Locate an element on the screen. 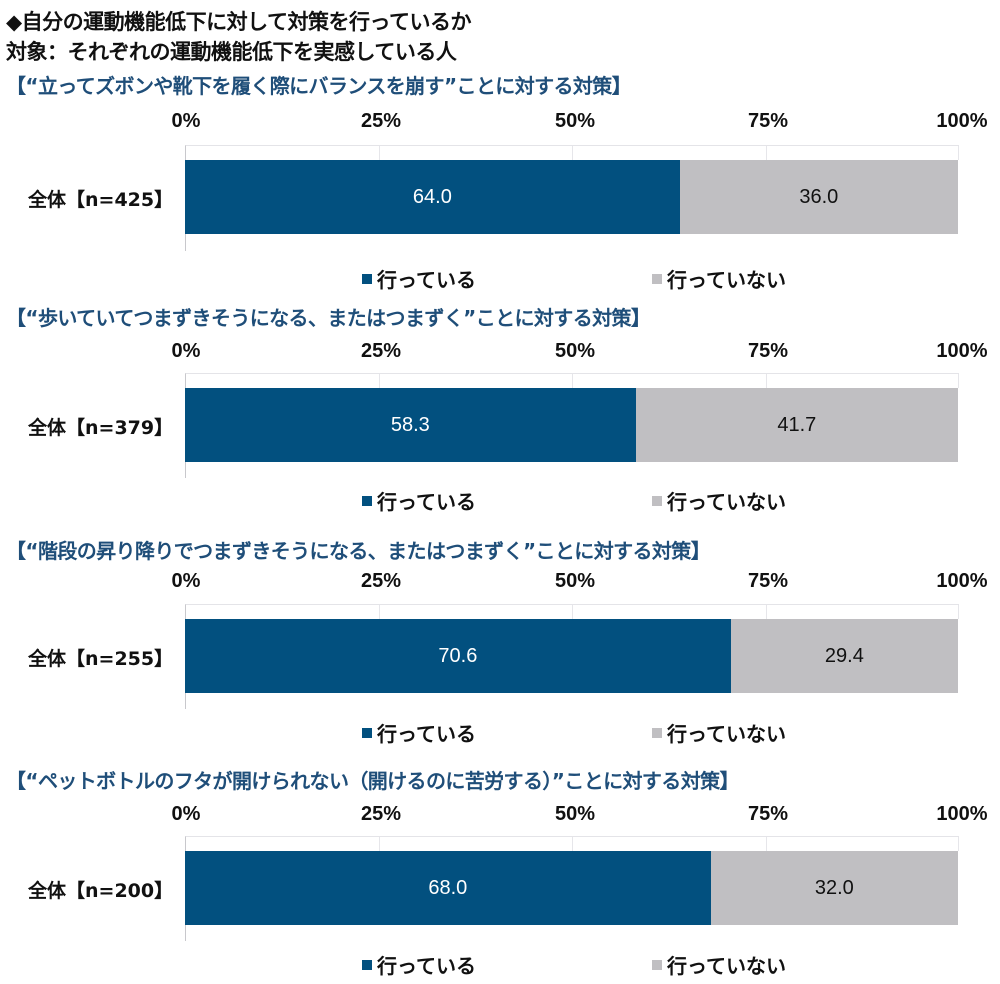  stacked-bar: 70.6 29.4 is located at coordinates (571, 656).